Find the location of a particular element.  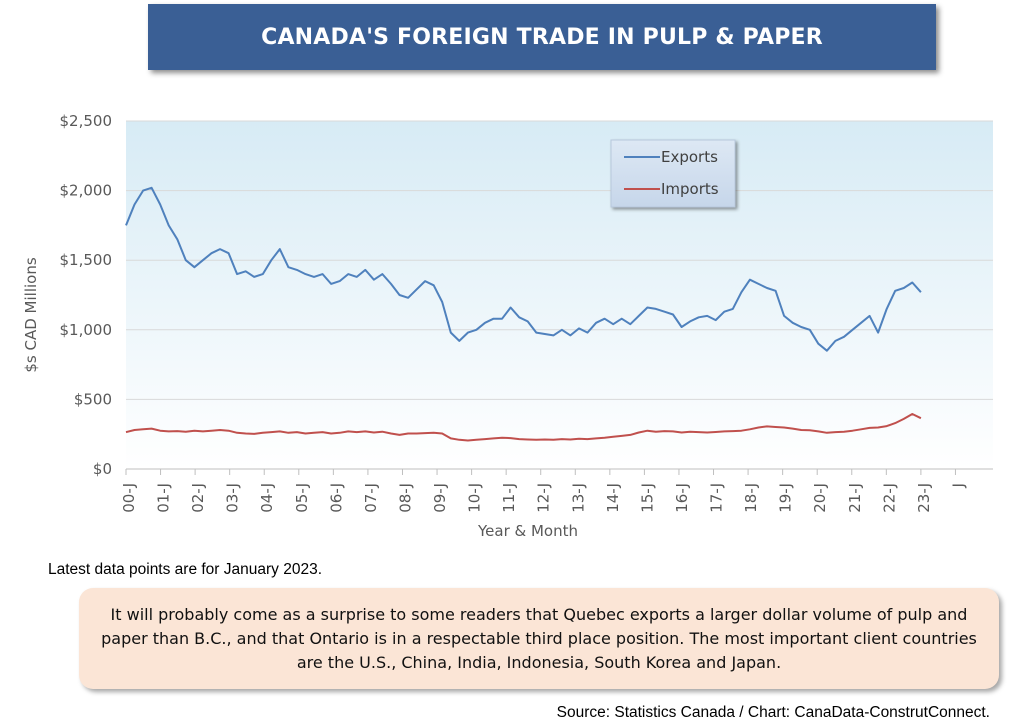

x-tick-label: 17-J is located at coordinates (717, 498).